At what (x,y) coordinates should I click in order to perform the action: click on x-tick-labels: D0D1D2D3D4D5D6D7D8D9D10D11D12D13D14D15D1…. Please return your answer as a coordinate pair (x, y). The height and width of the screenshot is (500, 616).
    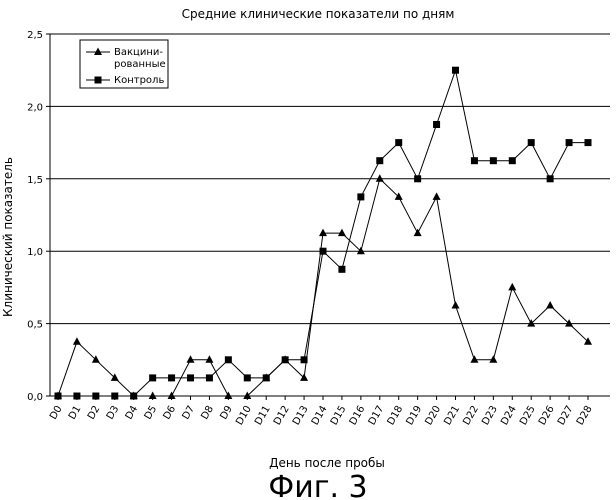
    Looking at the image, I should click on (321, 415).